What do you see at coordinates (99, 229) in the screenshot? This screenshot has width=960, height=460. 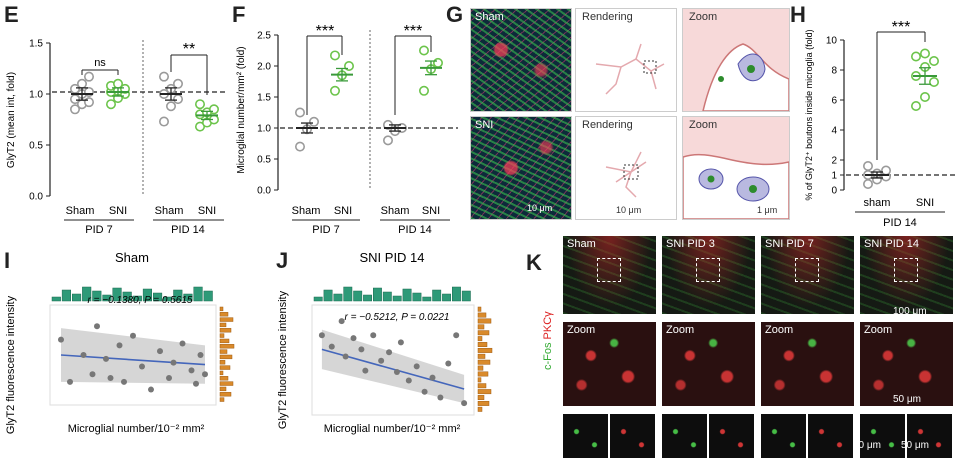 I see `pid-label-7: PID 7` at bounding box center [99, 229].